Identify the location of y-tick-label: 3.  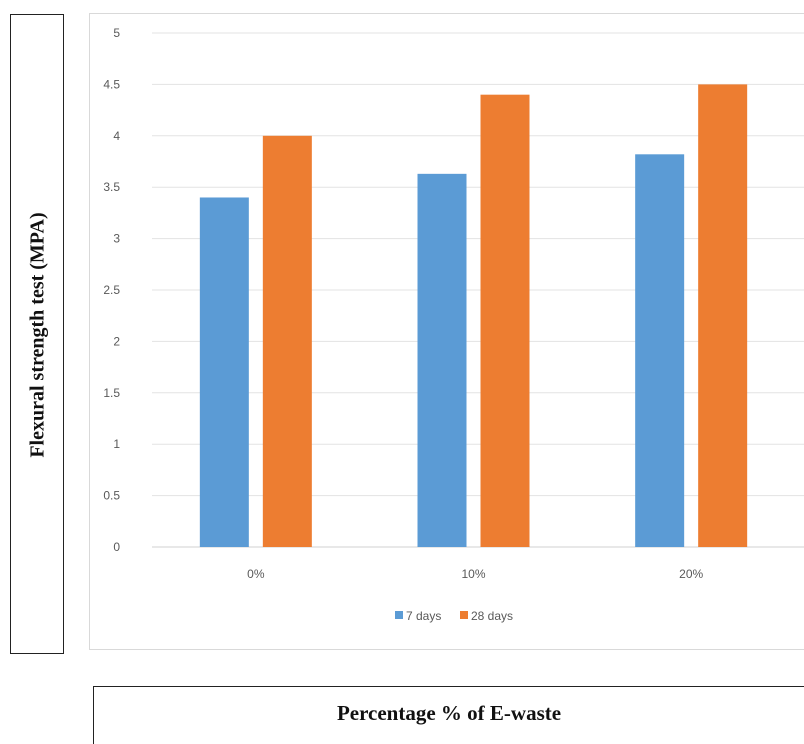
(116, 239).